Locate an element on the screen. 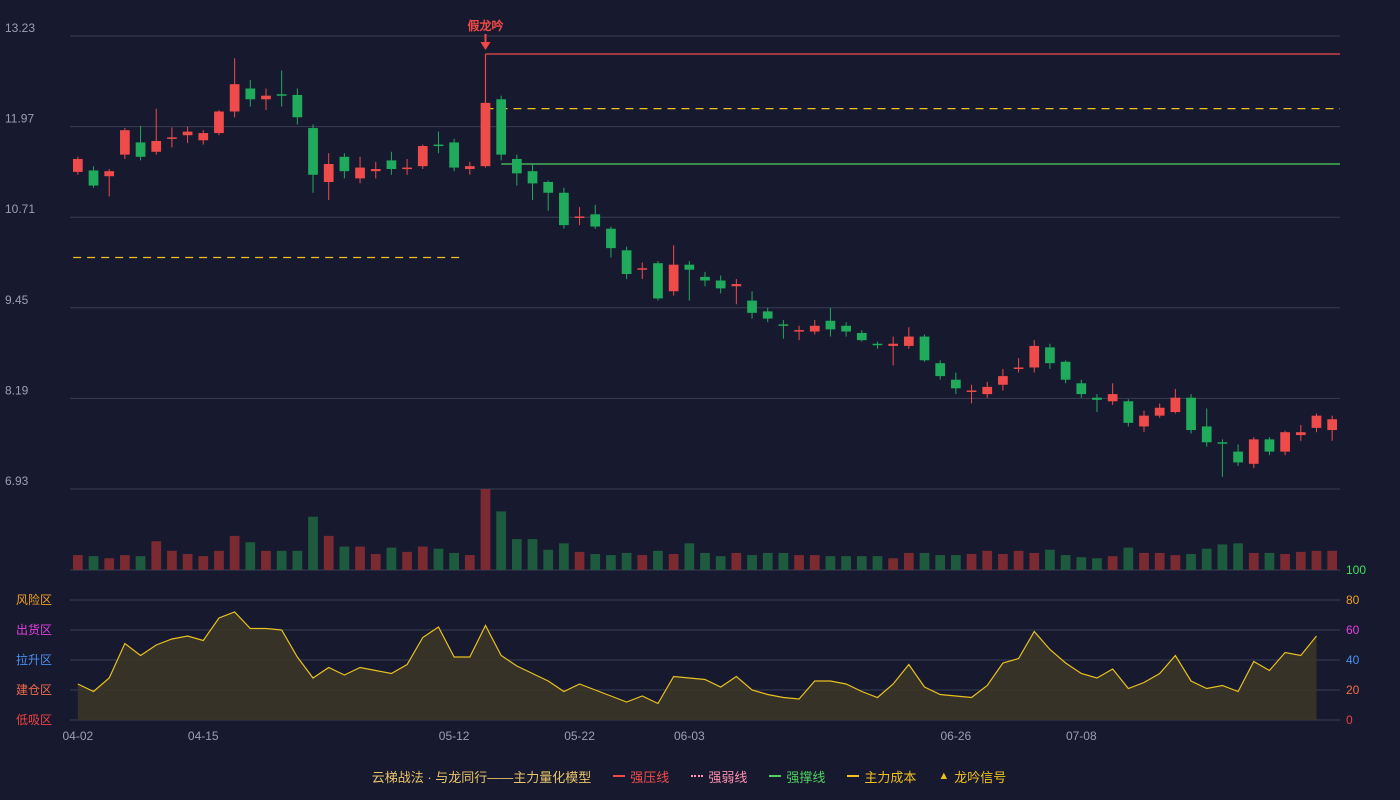 The width and height of the screenshot is (1400, 800). legend-item: ▲ 龙吟信号 is located at coordinates (972, 776).